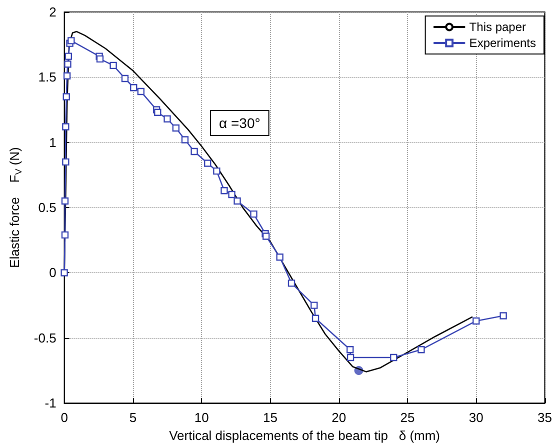 The width and height of the screenshot is (555, 447). Describe the element at coordinates (64, 418) in the screenshot. I see `x-tick-label: 0` at that location.